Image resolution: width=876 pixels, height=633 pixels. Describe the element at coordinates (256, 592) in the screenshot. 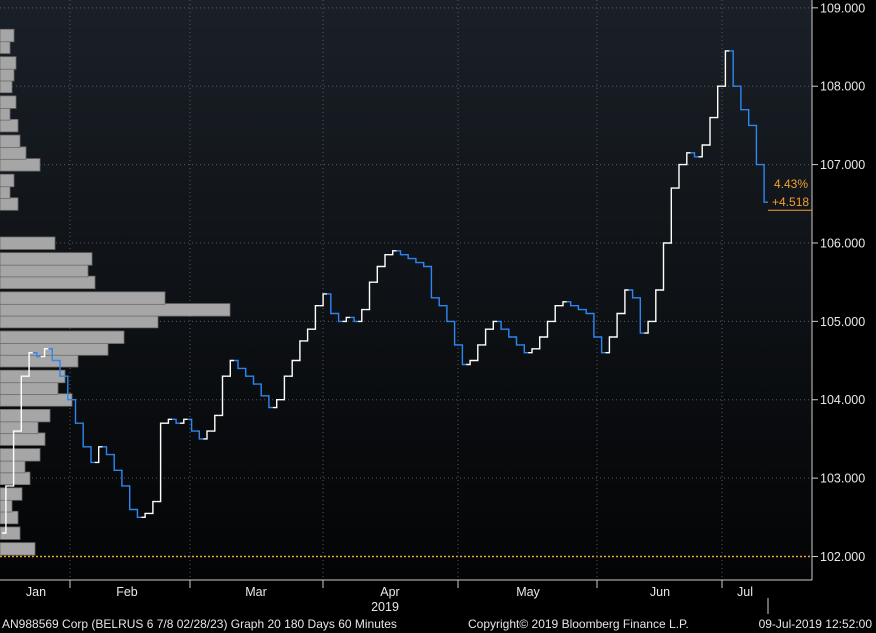

I see `x-tick-label: Mar` at that location.